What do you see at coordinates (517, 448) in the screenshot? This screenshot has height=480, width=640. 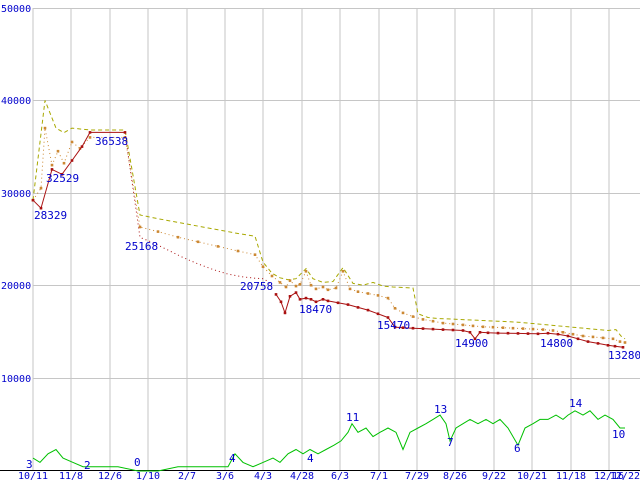 I see `svg-text: 6` at bounding box center [517, 448].